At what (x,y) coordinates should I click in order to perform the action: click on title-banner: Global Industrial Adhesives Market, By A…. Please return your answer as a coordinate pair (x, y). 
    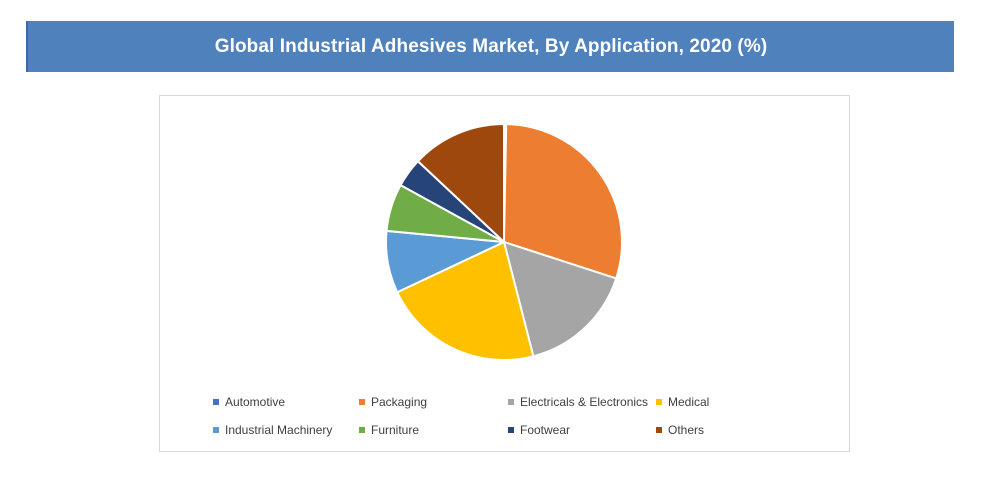
    Looking at the image, I should click on (490, 46).